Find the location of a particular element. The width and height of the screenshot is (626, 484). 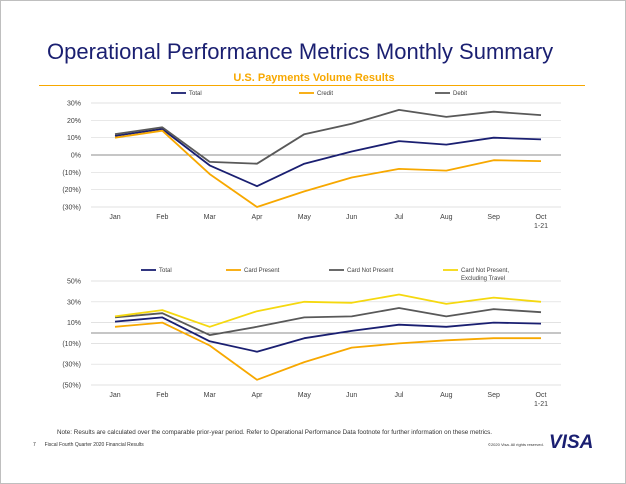

series-line-card-not-present-excluding-travel is located at coordinates (328, 310).